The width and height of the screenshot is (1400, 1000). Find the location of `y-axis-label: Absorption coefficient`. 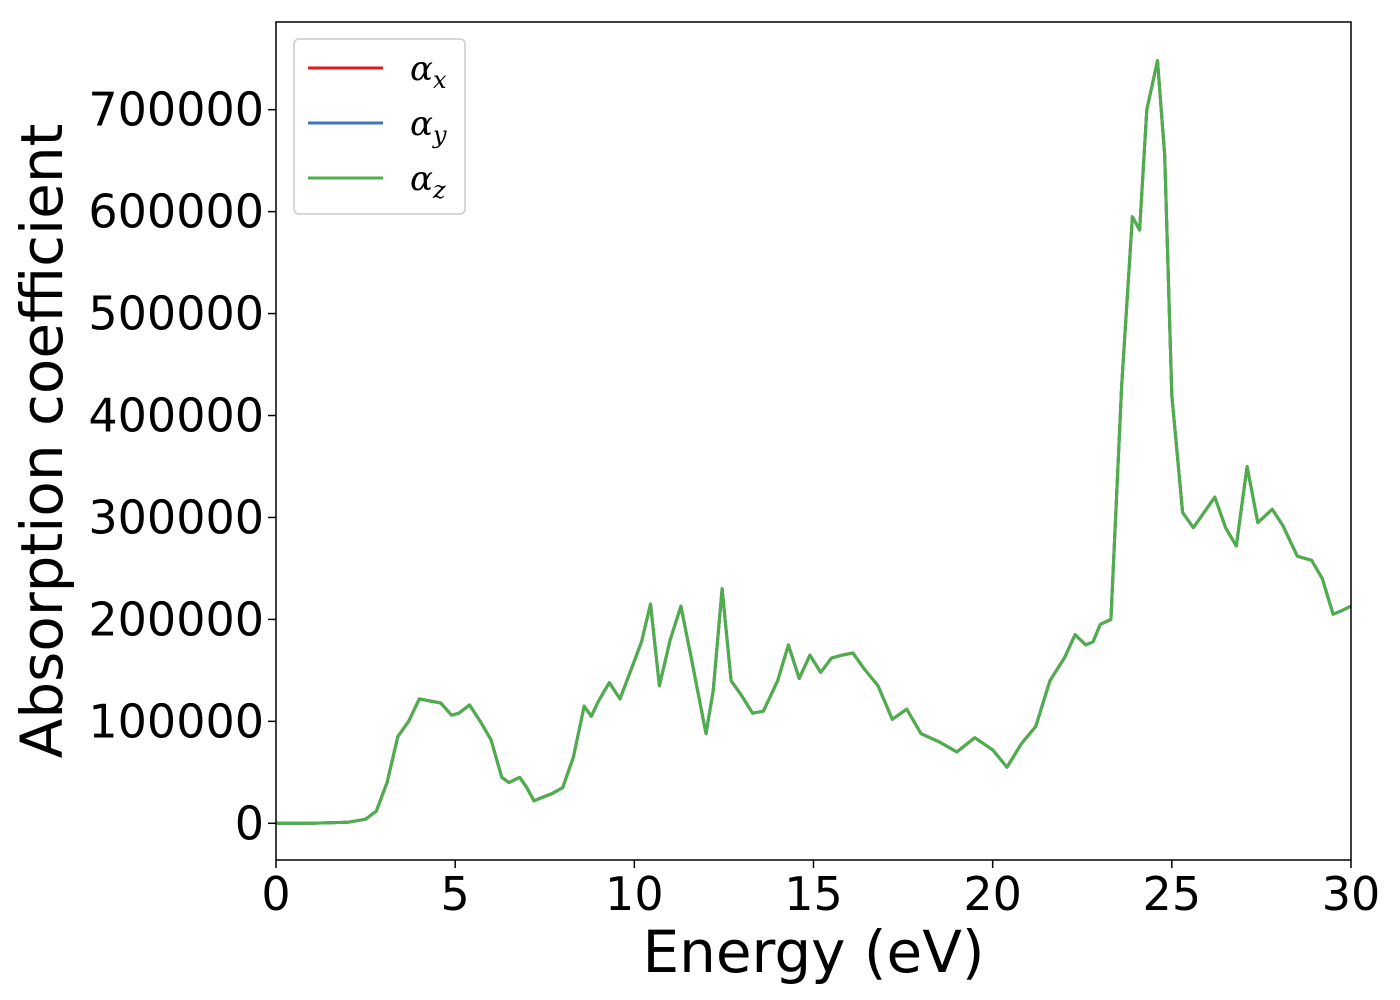

y-axis-label: Absorption coefficient is located at coordinates (42, 441).